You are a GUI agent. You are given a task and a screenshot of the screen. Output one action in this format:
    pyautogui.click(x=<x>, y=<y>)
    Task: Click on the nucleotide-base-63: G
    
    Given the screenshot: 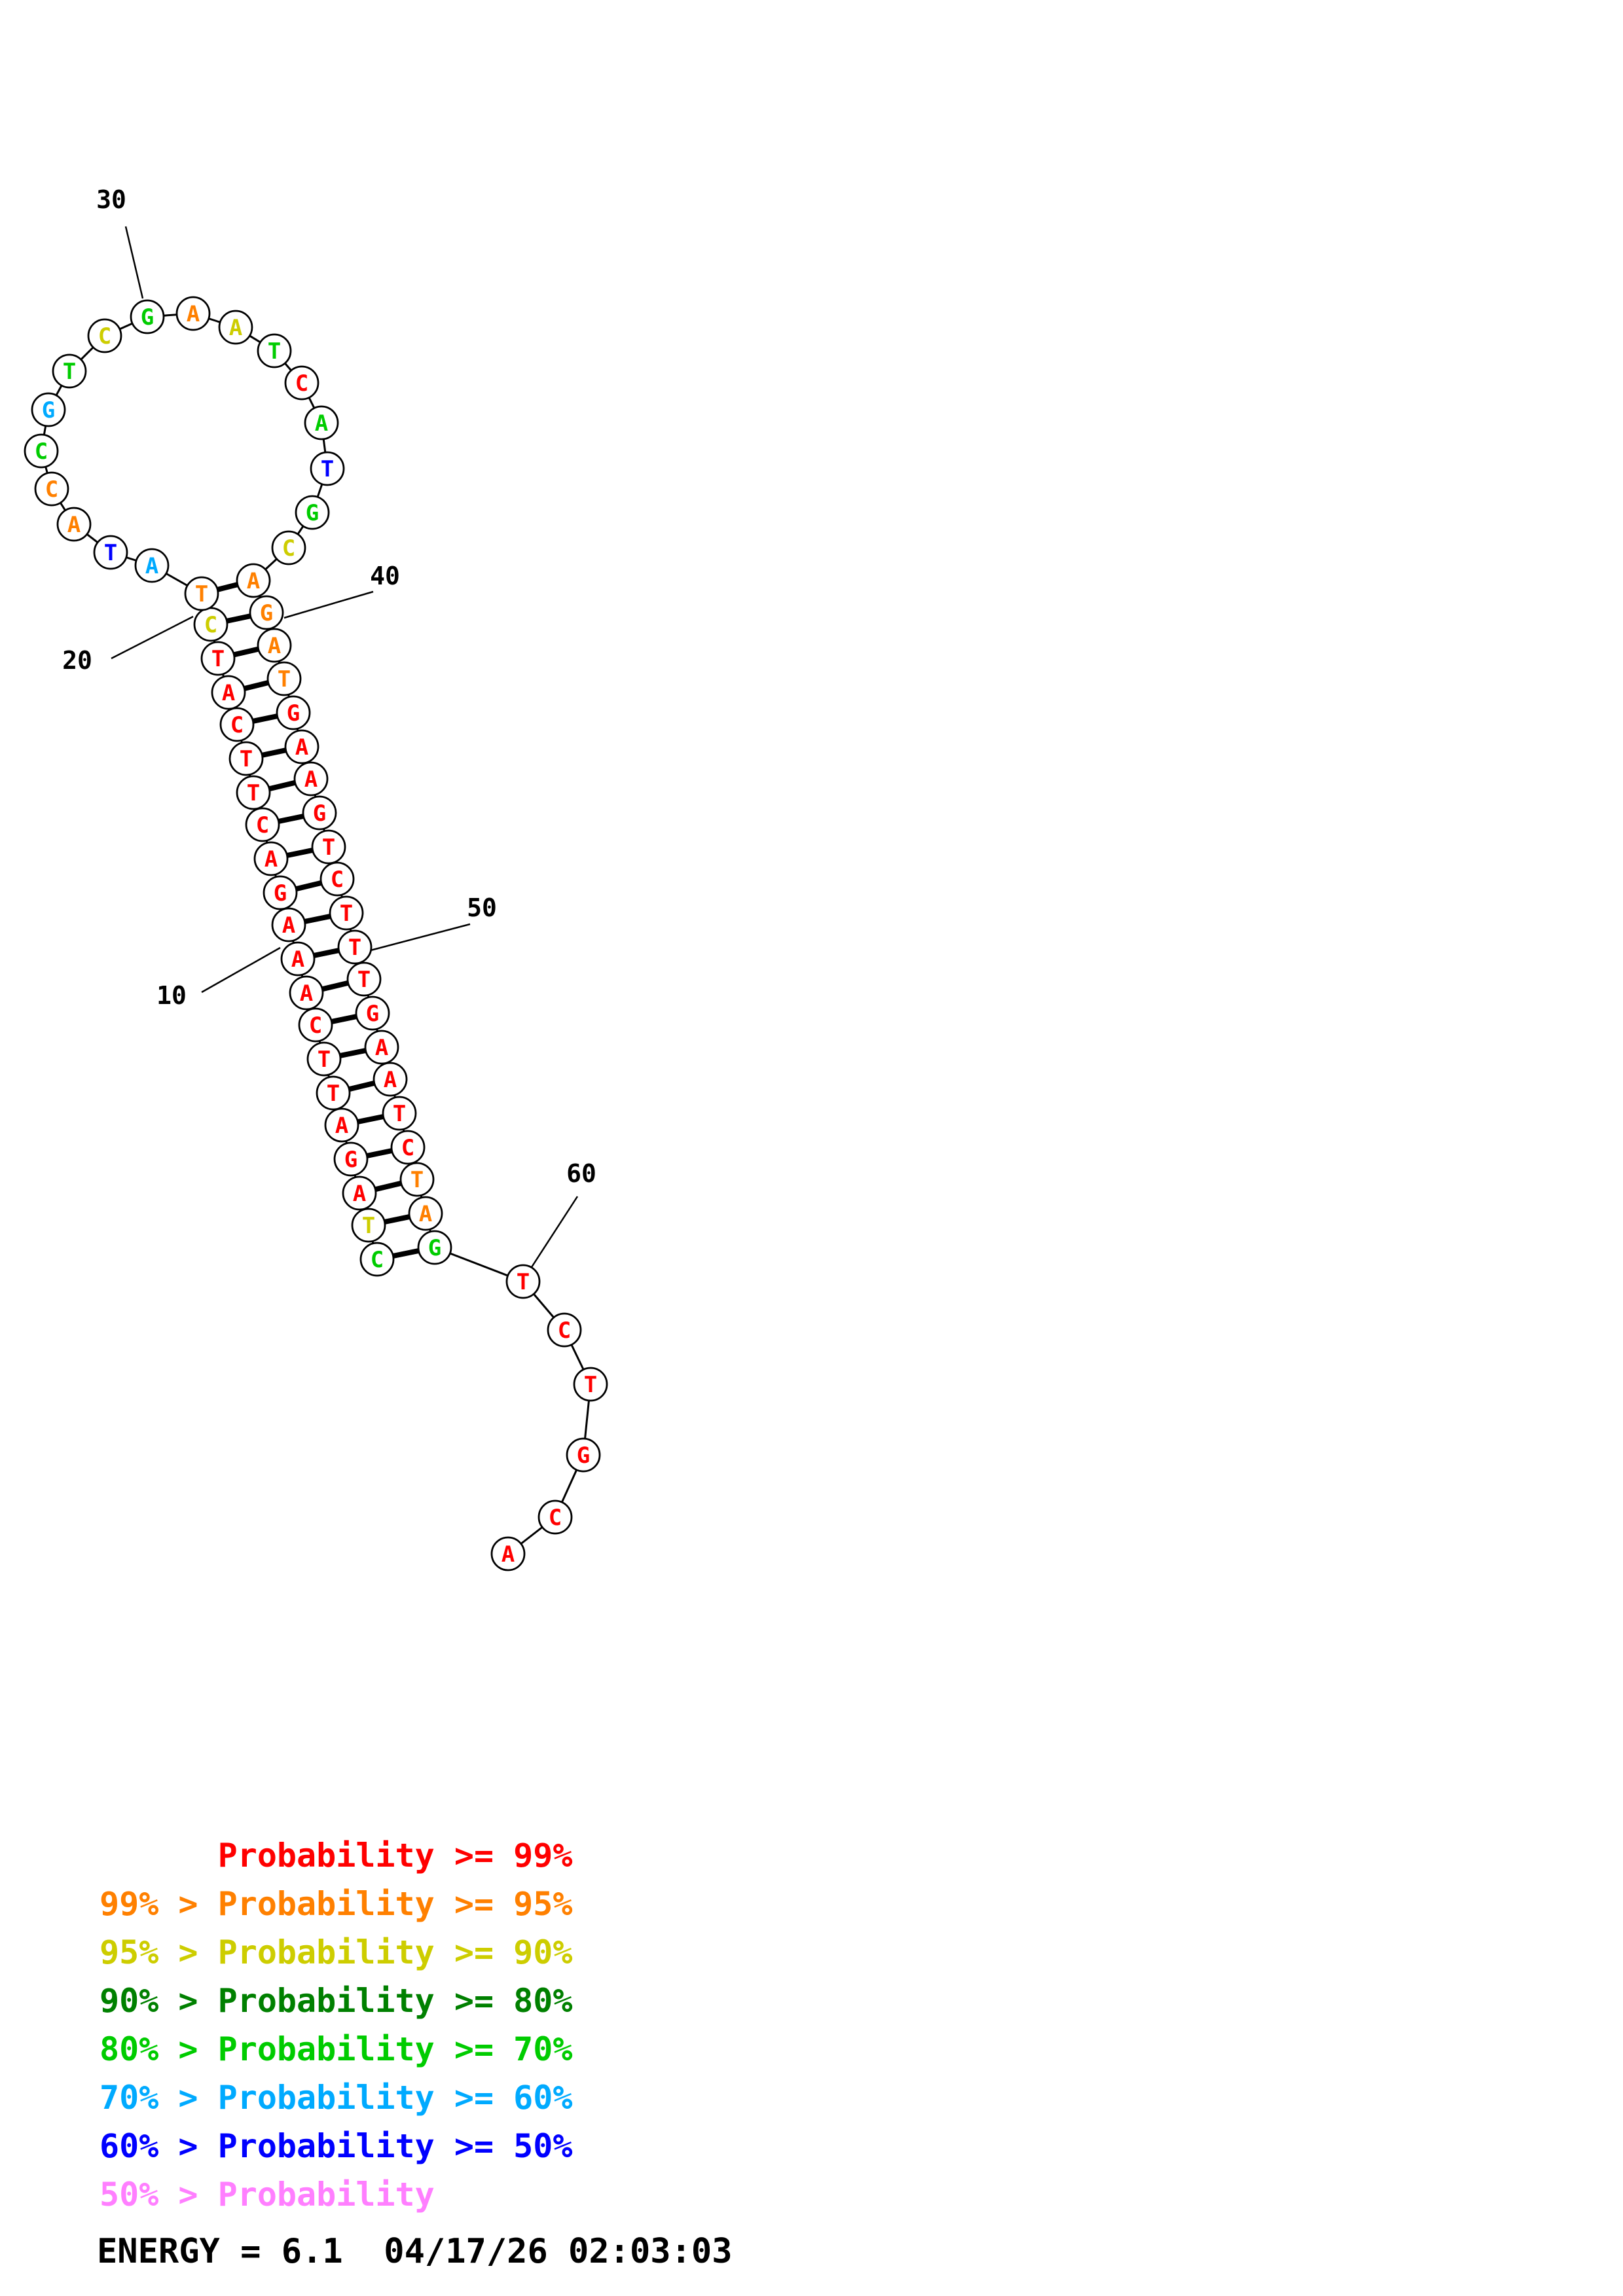 What is the action you would take?
    pyautogui.click(x=583, y=1456)
    